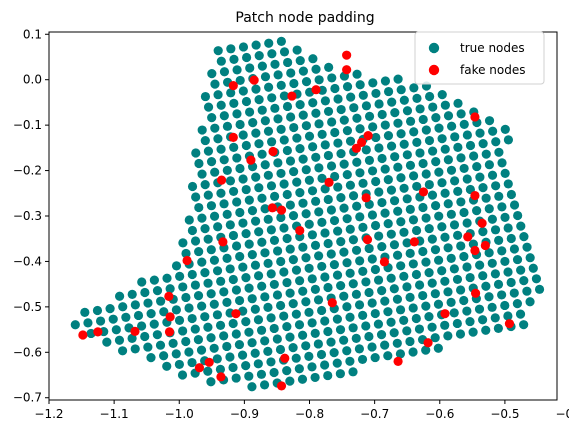 The width and height of the screenshot is (569, 433). Describe the element at coordinates (374, 414) in the screenshot. I see `x-tick-label: −0.7` at that location.